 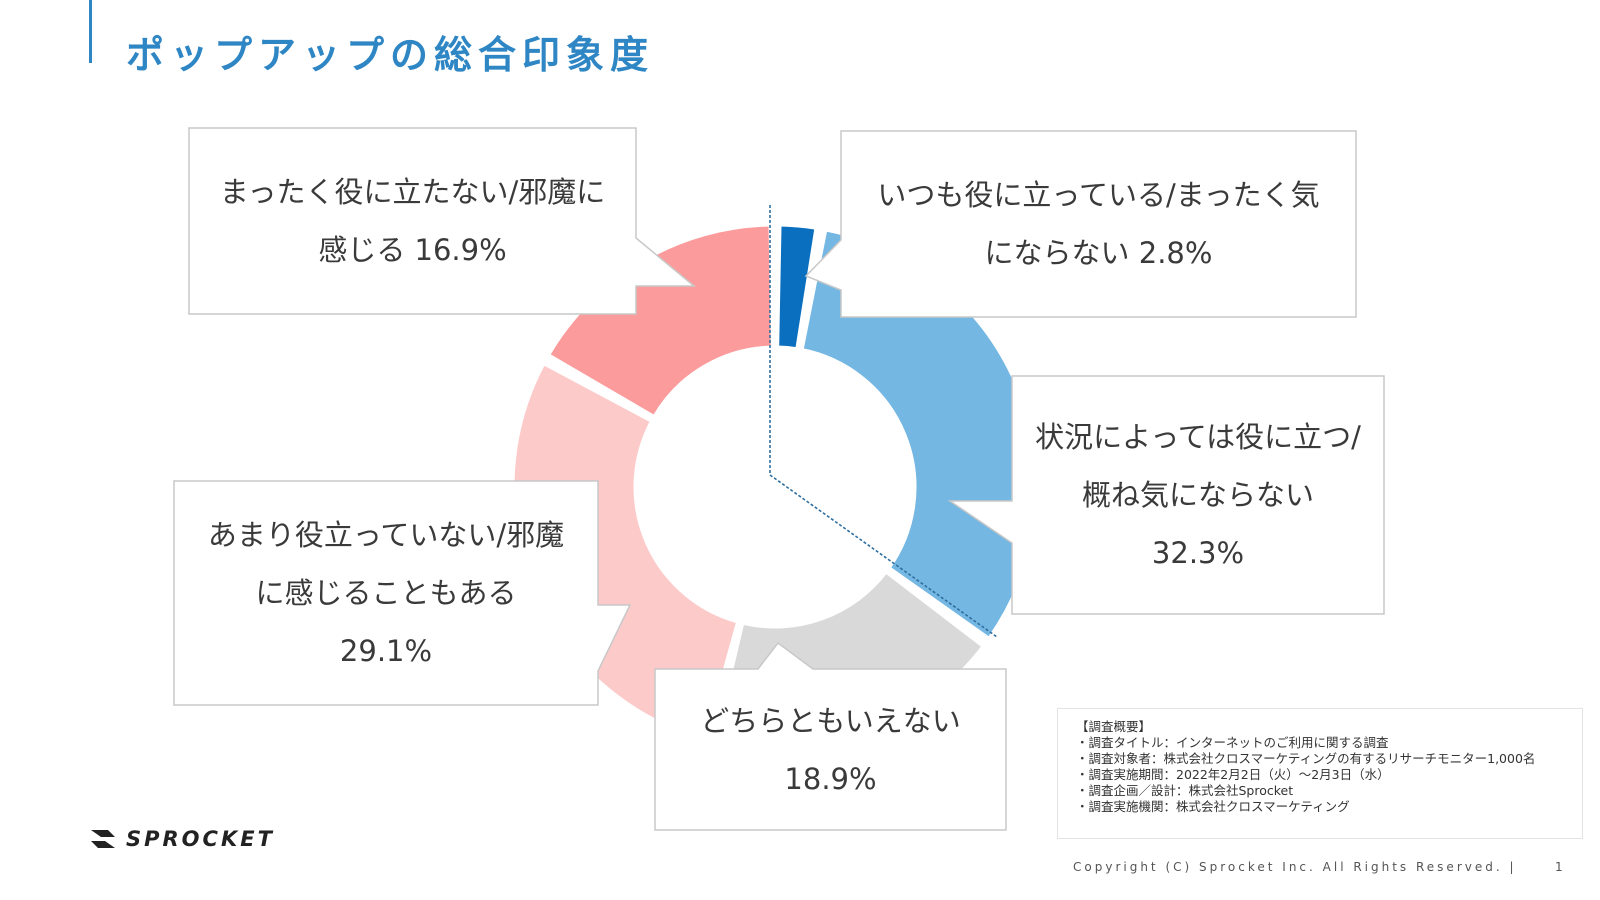 I want to click on label-line: 感じる 16.9%, so click(x=412, y=250).